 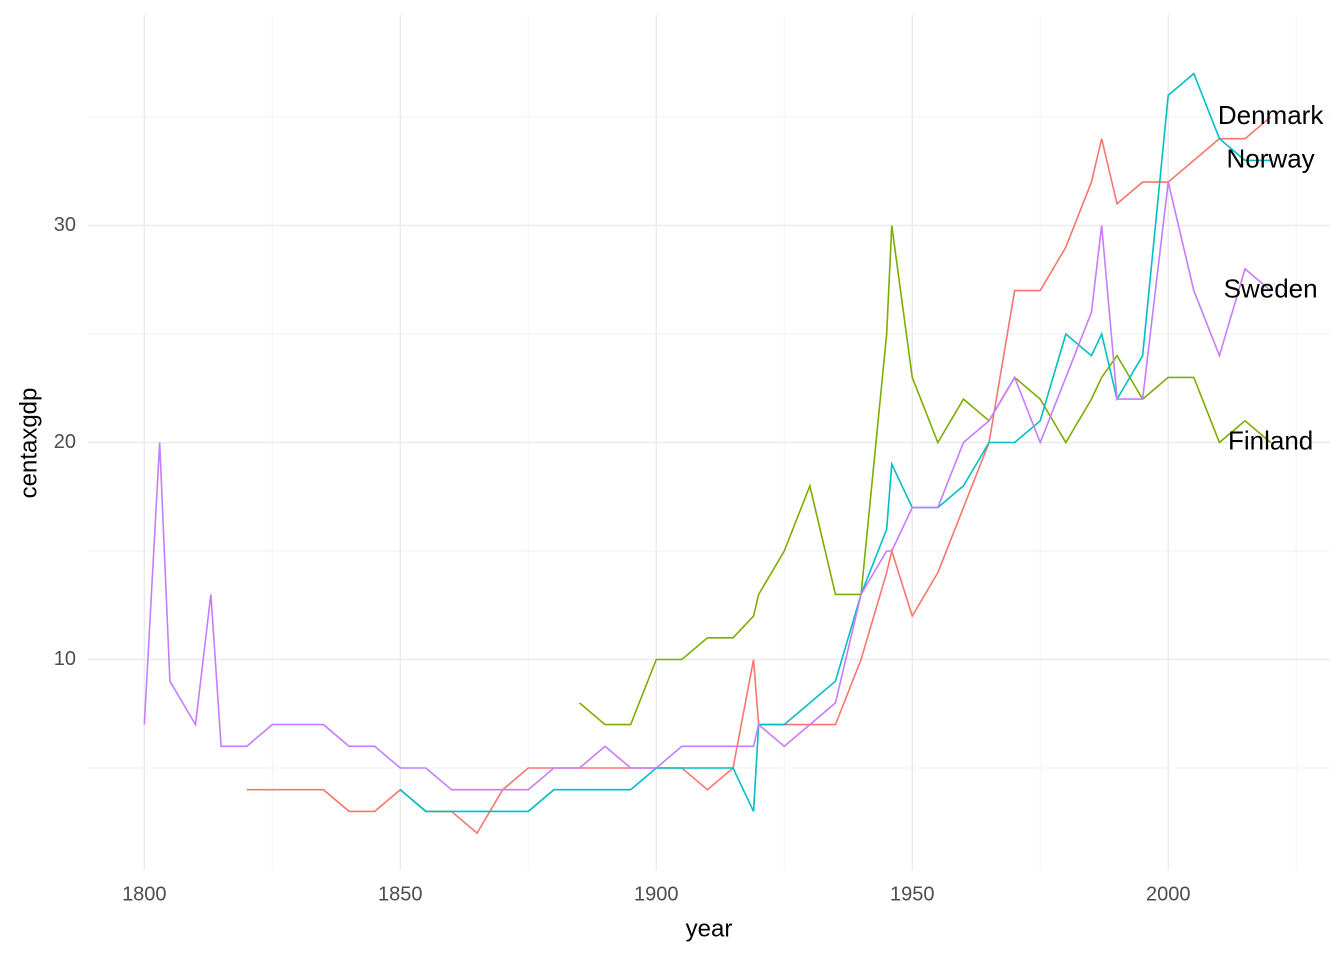 What do you see at coordinates (1271, 115) in the screenshot?
I see `series-label: Denmark` at bounding box center [1271, 115].